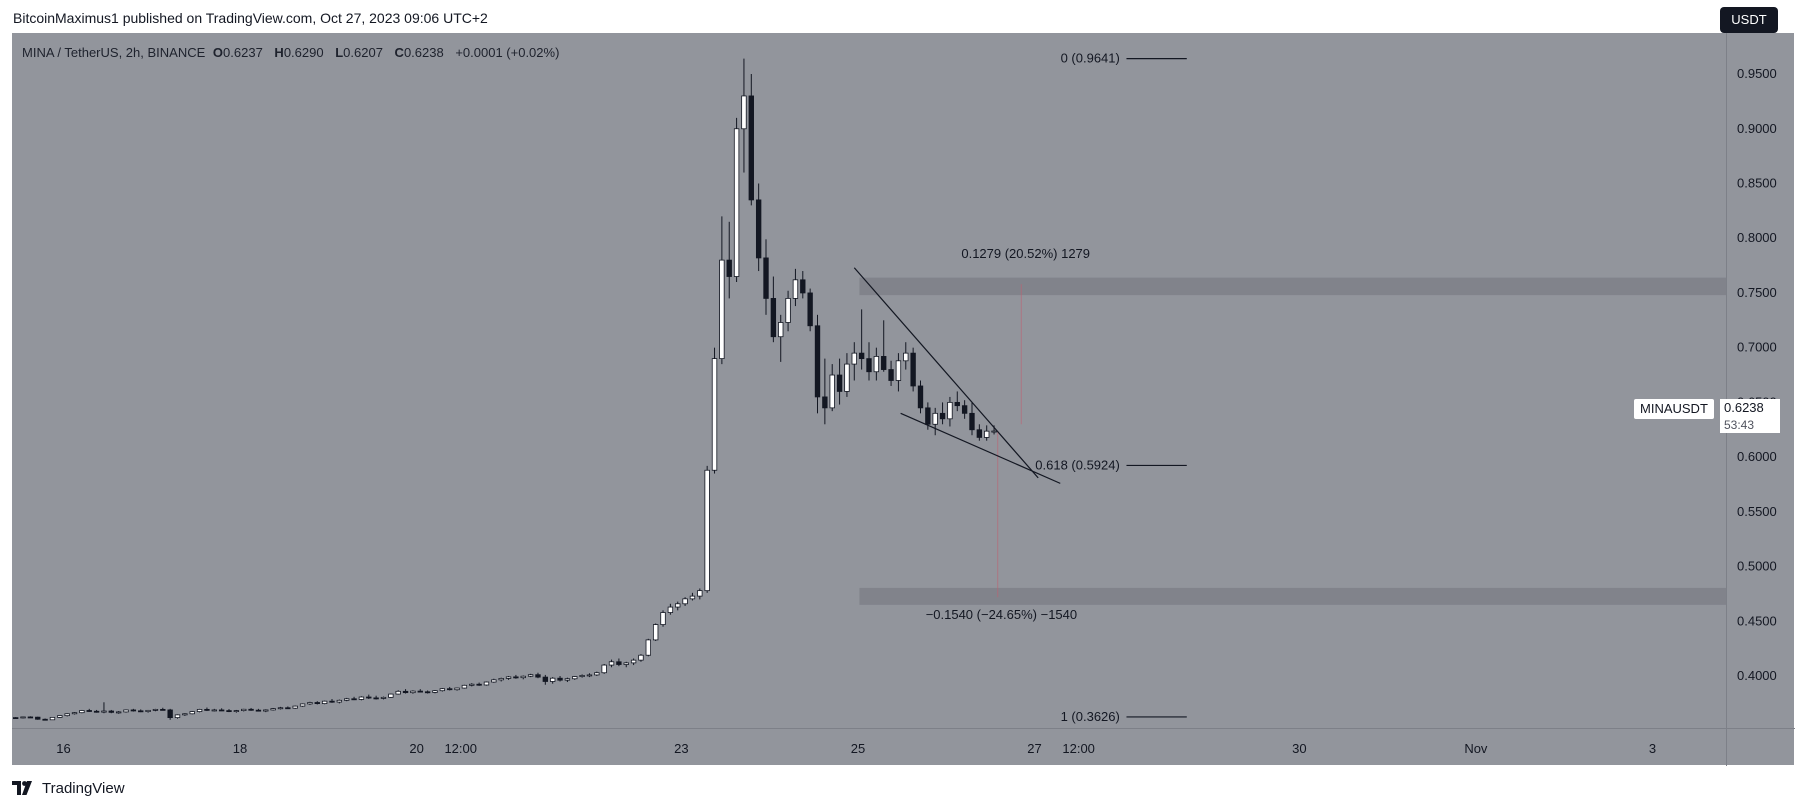 The width and height of the screenshot is (1807, 809). Describe the element at coordinates (856, 748) in the screenshot. I see `time-axis-svg: 16 18 20 12:00 23 25 27 12:00 30 Nov 3` at that location.